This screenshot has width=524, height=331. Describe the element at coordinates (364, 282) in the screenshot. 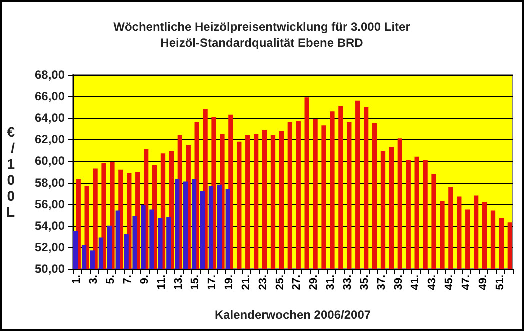

I see `x-tick-label: 35.` at that location.